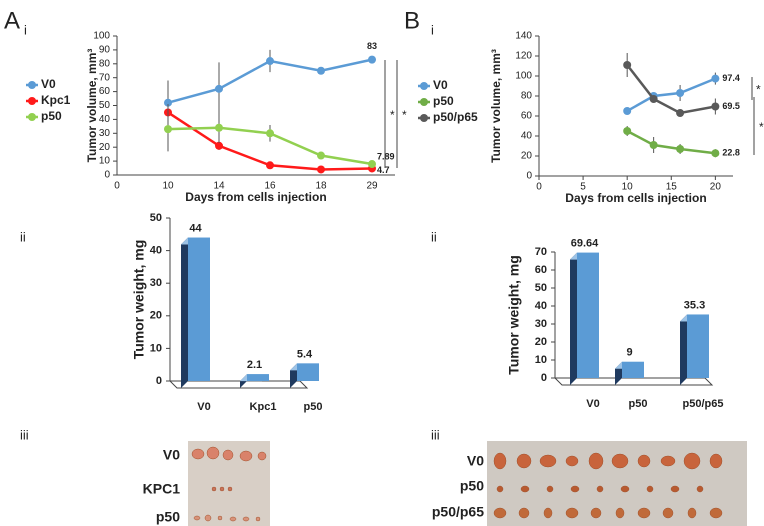  I want to click on y-tick-label: 20, so click(156, 316).